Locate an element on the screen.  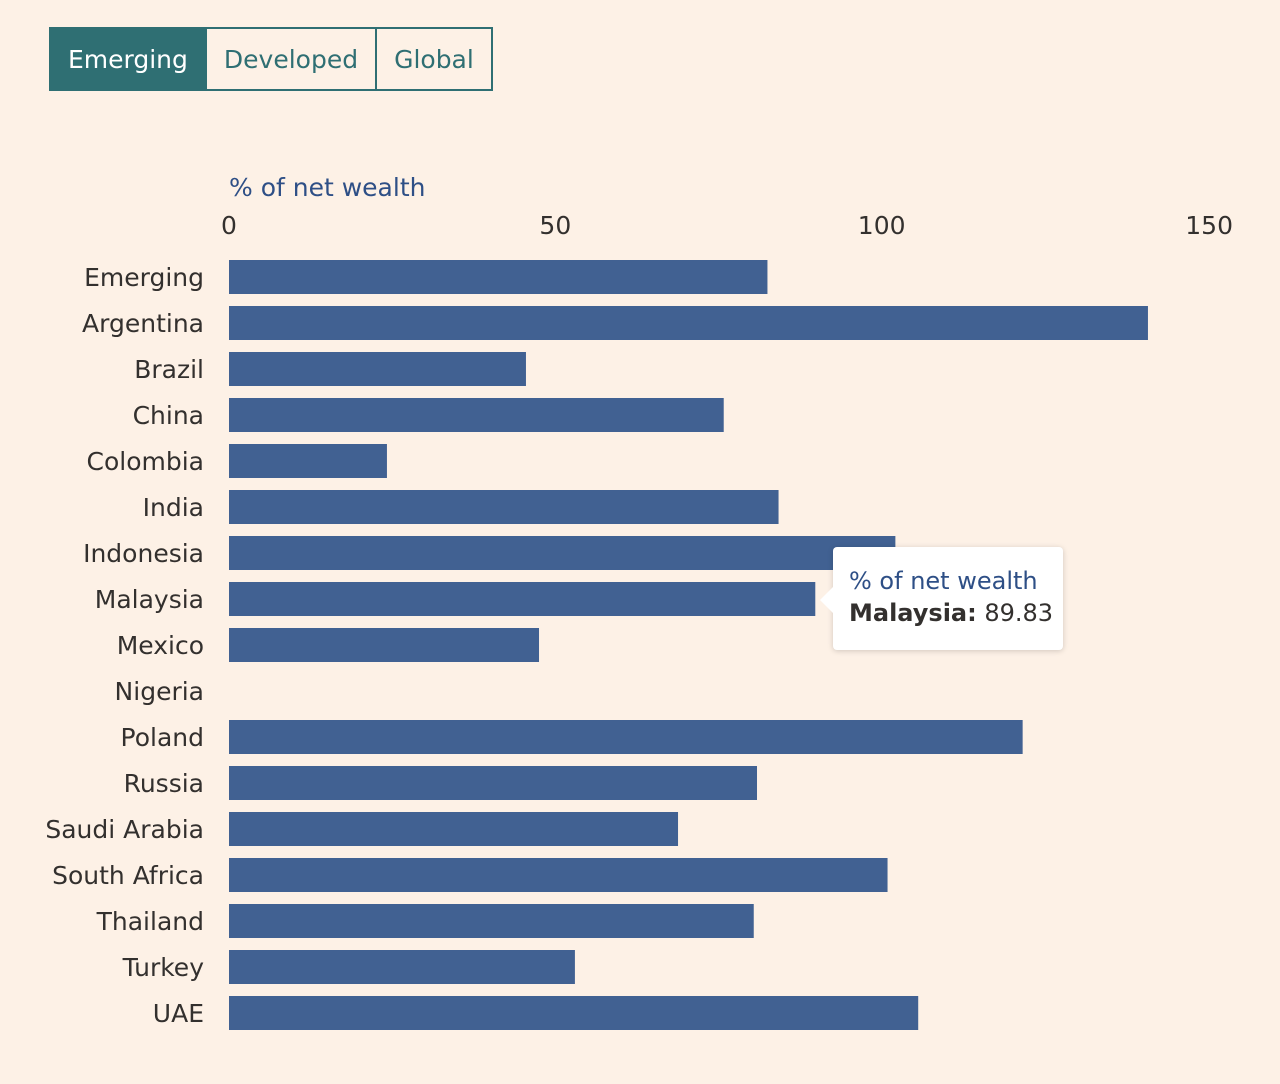
category-label: Thailand is located at coordinates (150, 921).